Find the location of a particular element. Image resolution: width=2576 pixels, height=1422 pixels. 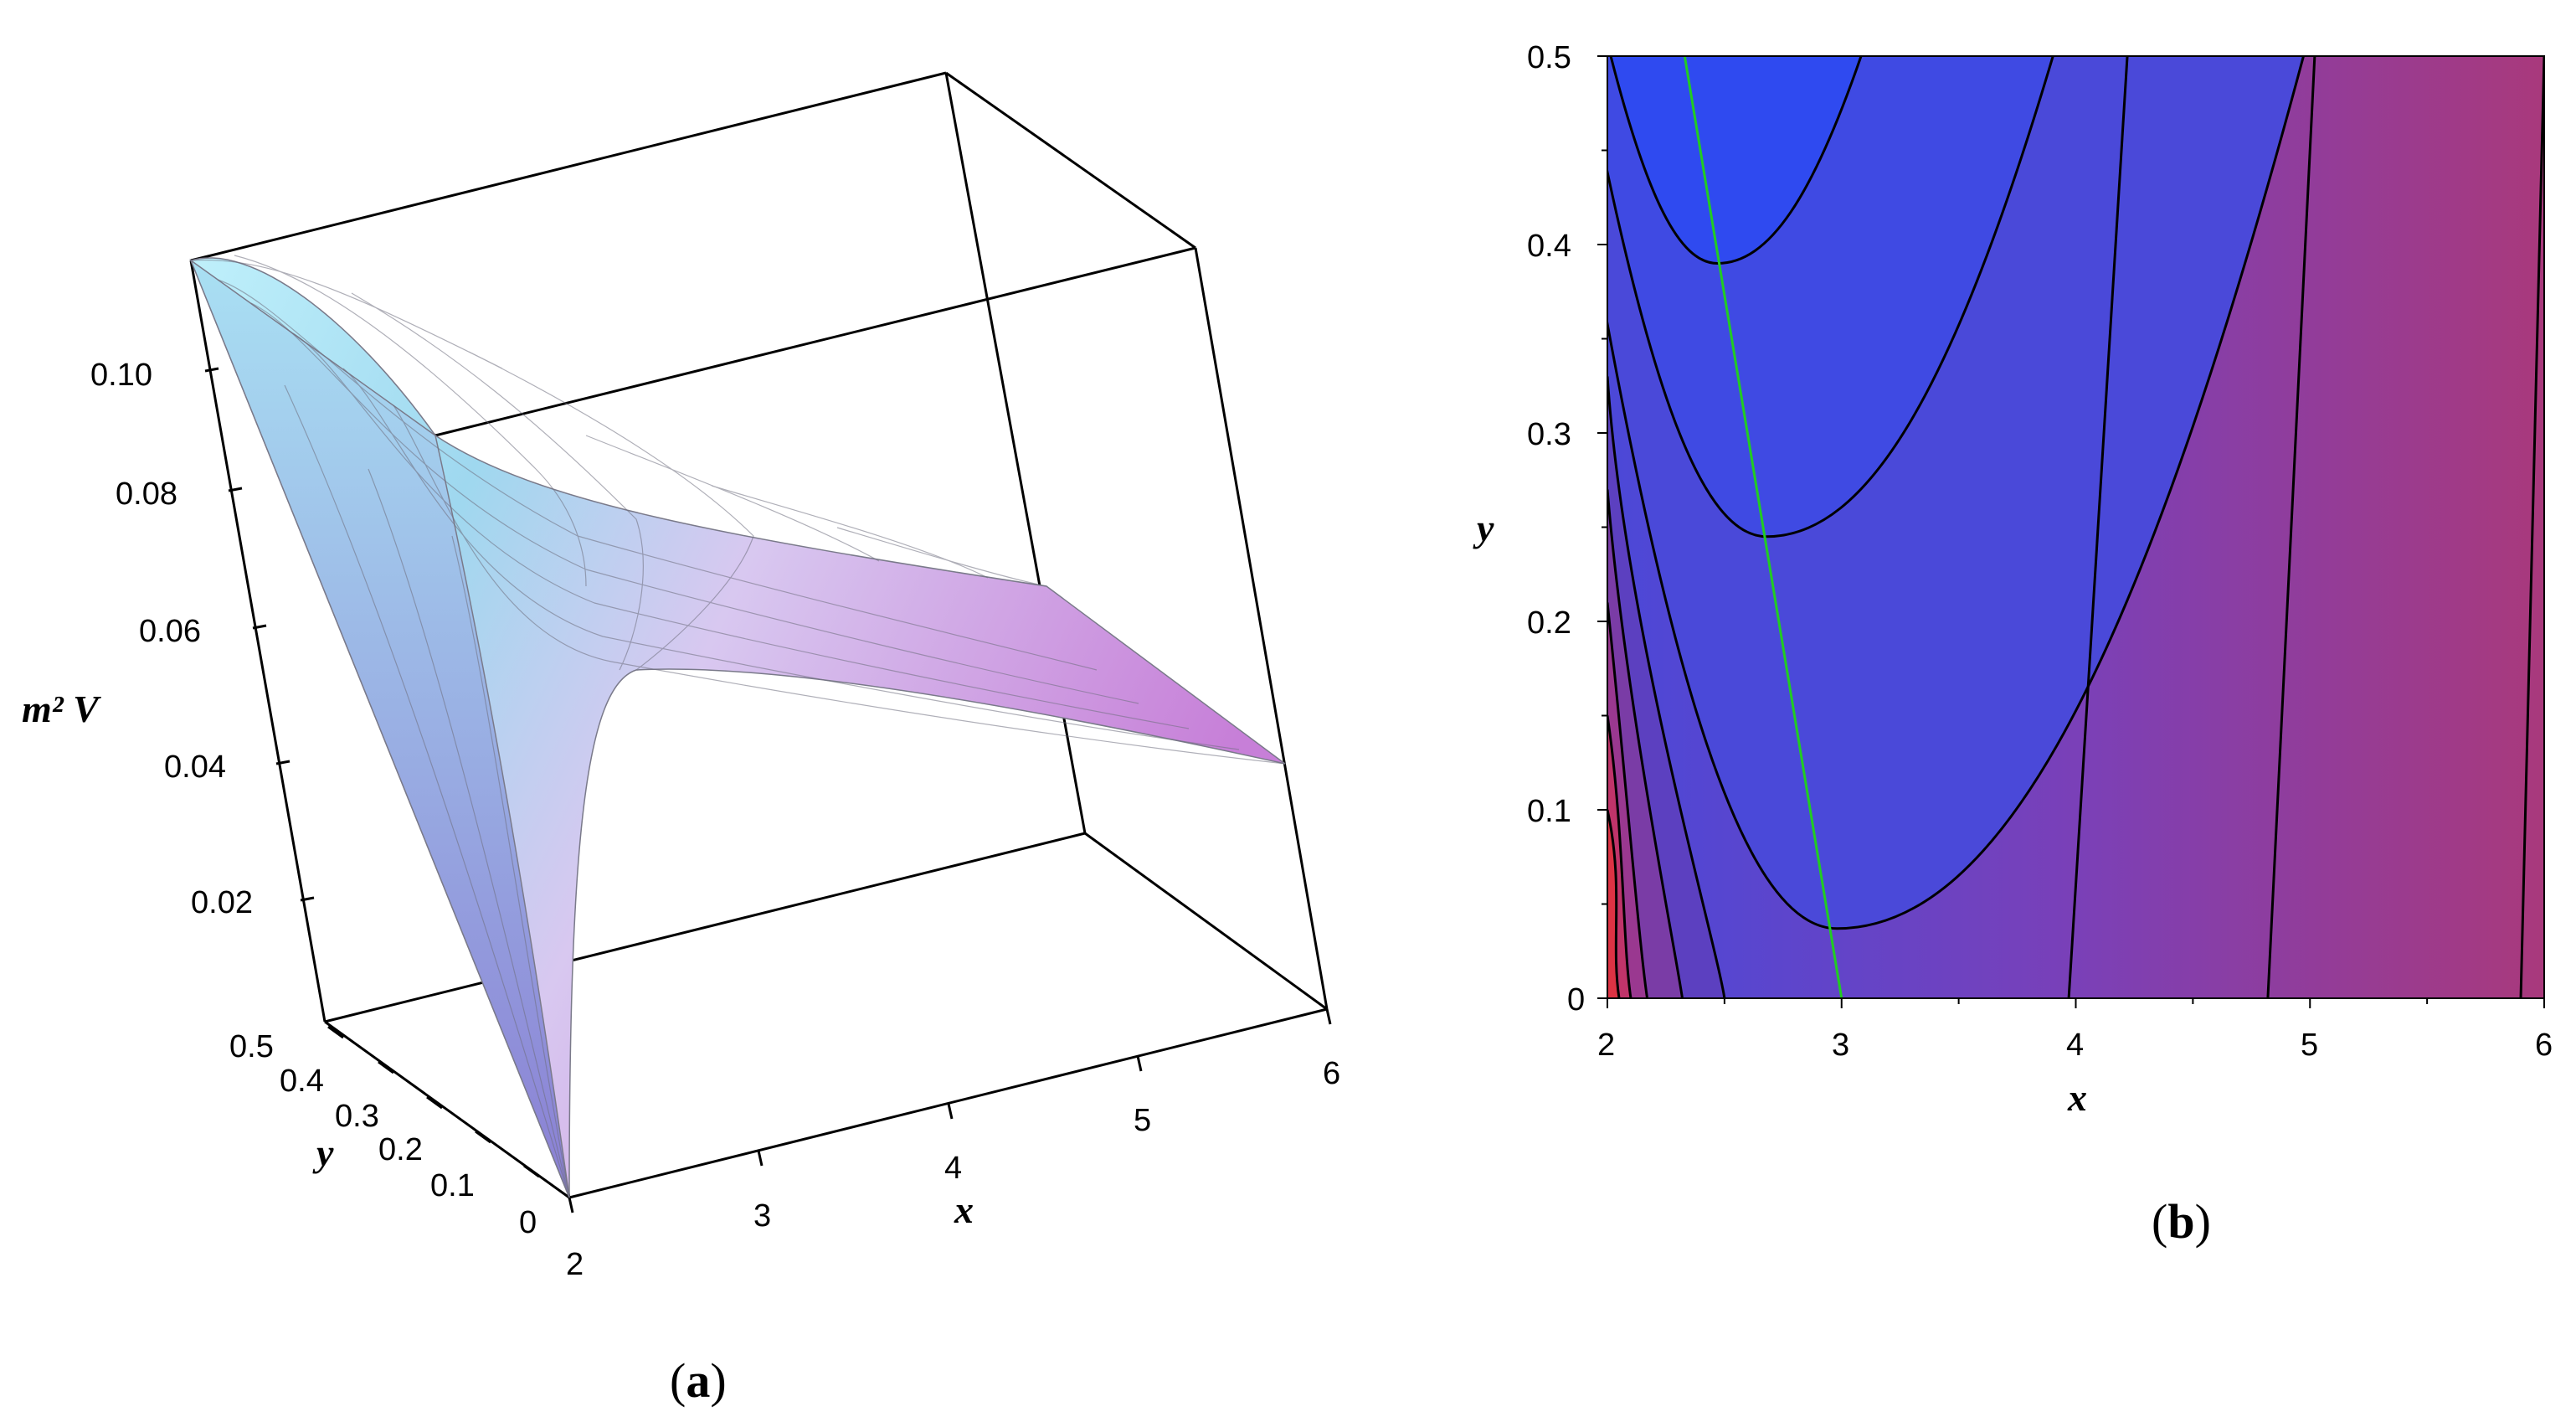

panel-label-a: (a) is located at coordinates (699, 1380).